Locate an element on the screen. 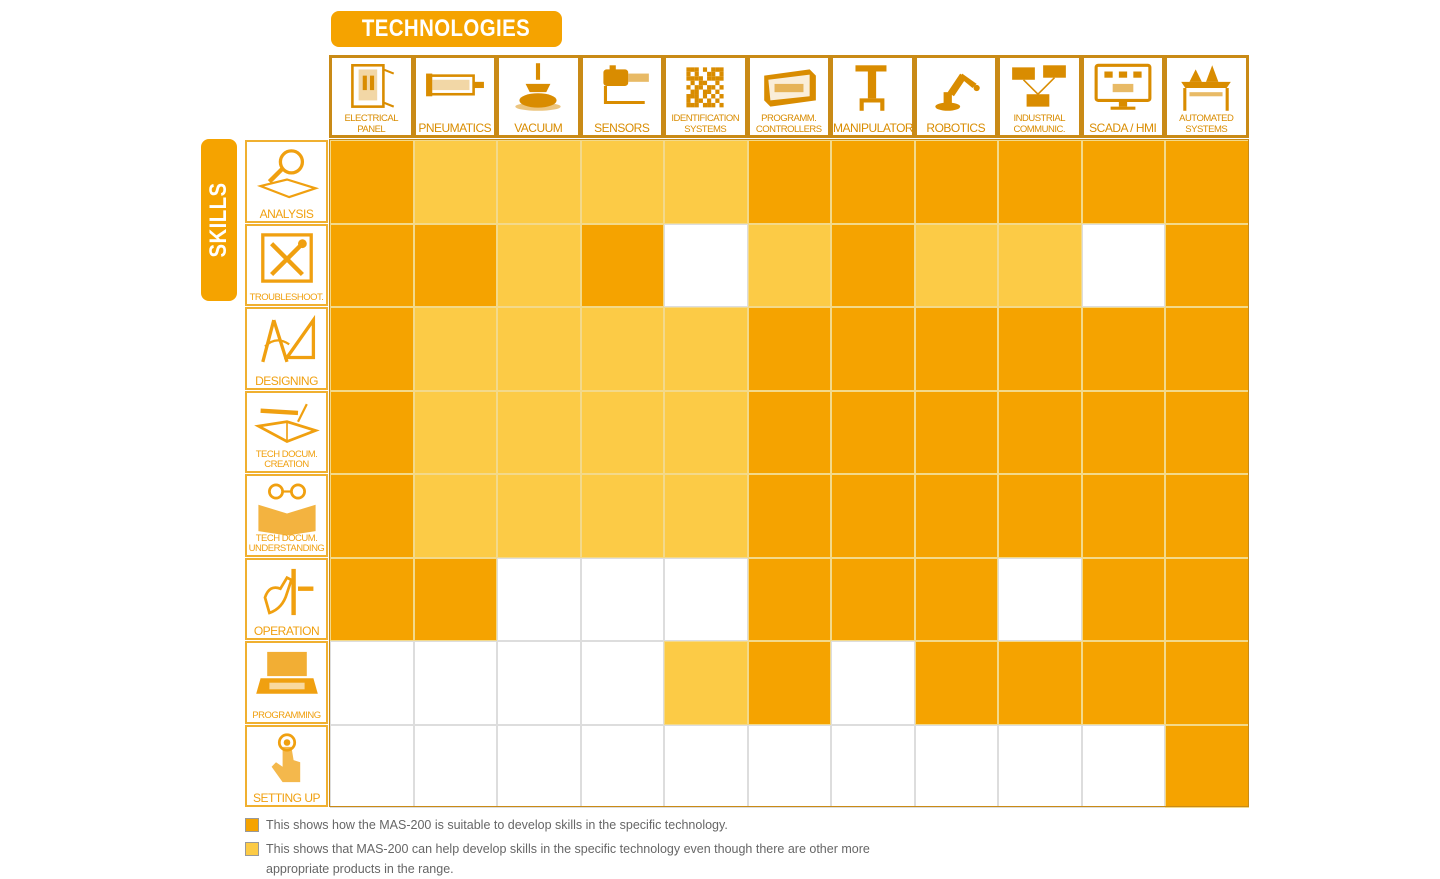 The height and width of the screenshot is (879, 1440). column-label: PROGRAMM. CONTROLLERS is located at coordinates (788, 124).